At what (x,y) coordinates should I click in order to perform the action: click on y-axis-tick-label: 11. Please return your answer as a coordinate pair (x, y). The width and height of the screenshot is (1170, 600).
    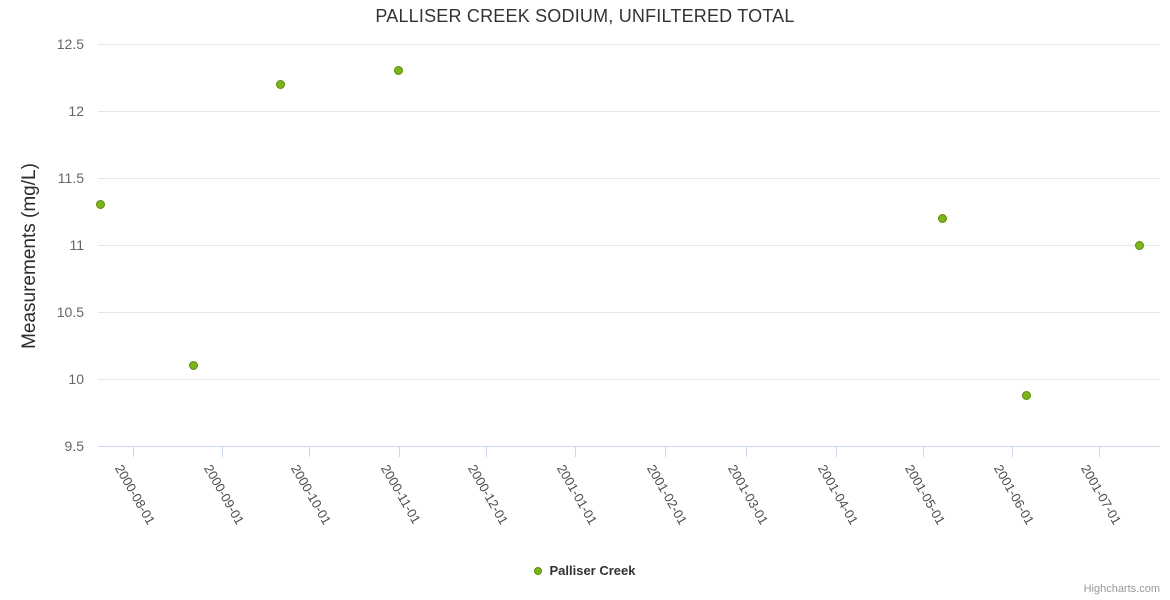
    Looking at the image, I should click on (76, 245).